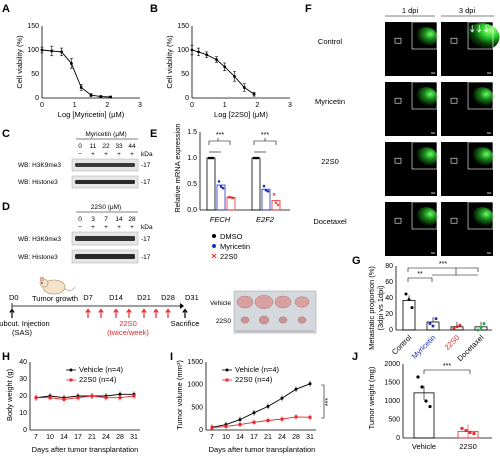 This screenshot has width=500, height=463. I want to click on tumor-22s0, so click(283, 320).